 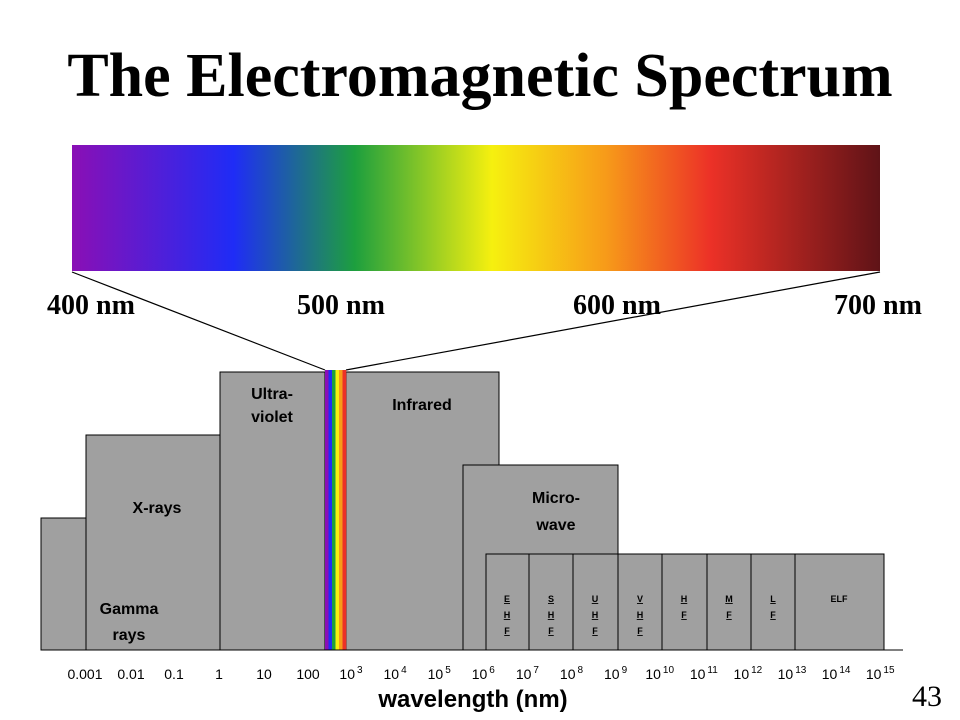 What do you see at coordinates (130, 674) in the screenshot?
I see `axis-tick-label: 0.01` at bounding box center [130, 674].